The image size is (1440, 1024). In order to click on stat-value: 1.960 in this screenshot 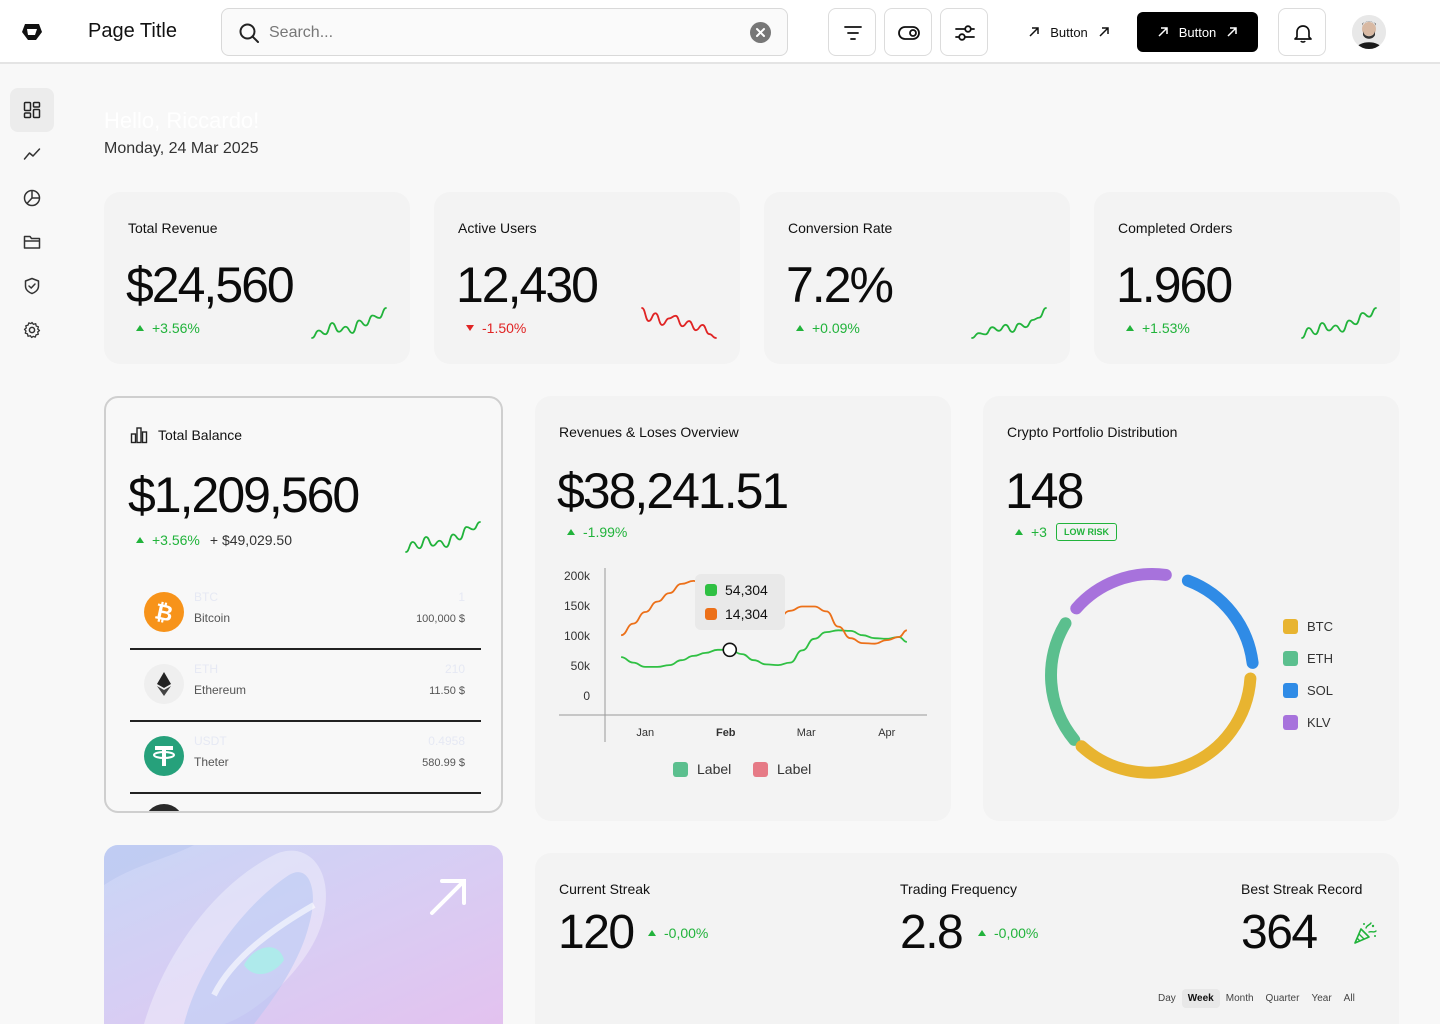, I will do `click(1174, 285)`.